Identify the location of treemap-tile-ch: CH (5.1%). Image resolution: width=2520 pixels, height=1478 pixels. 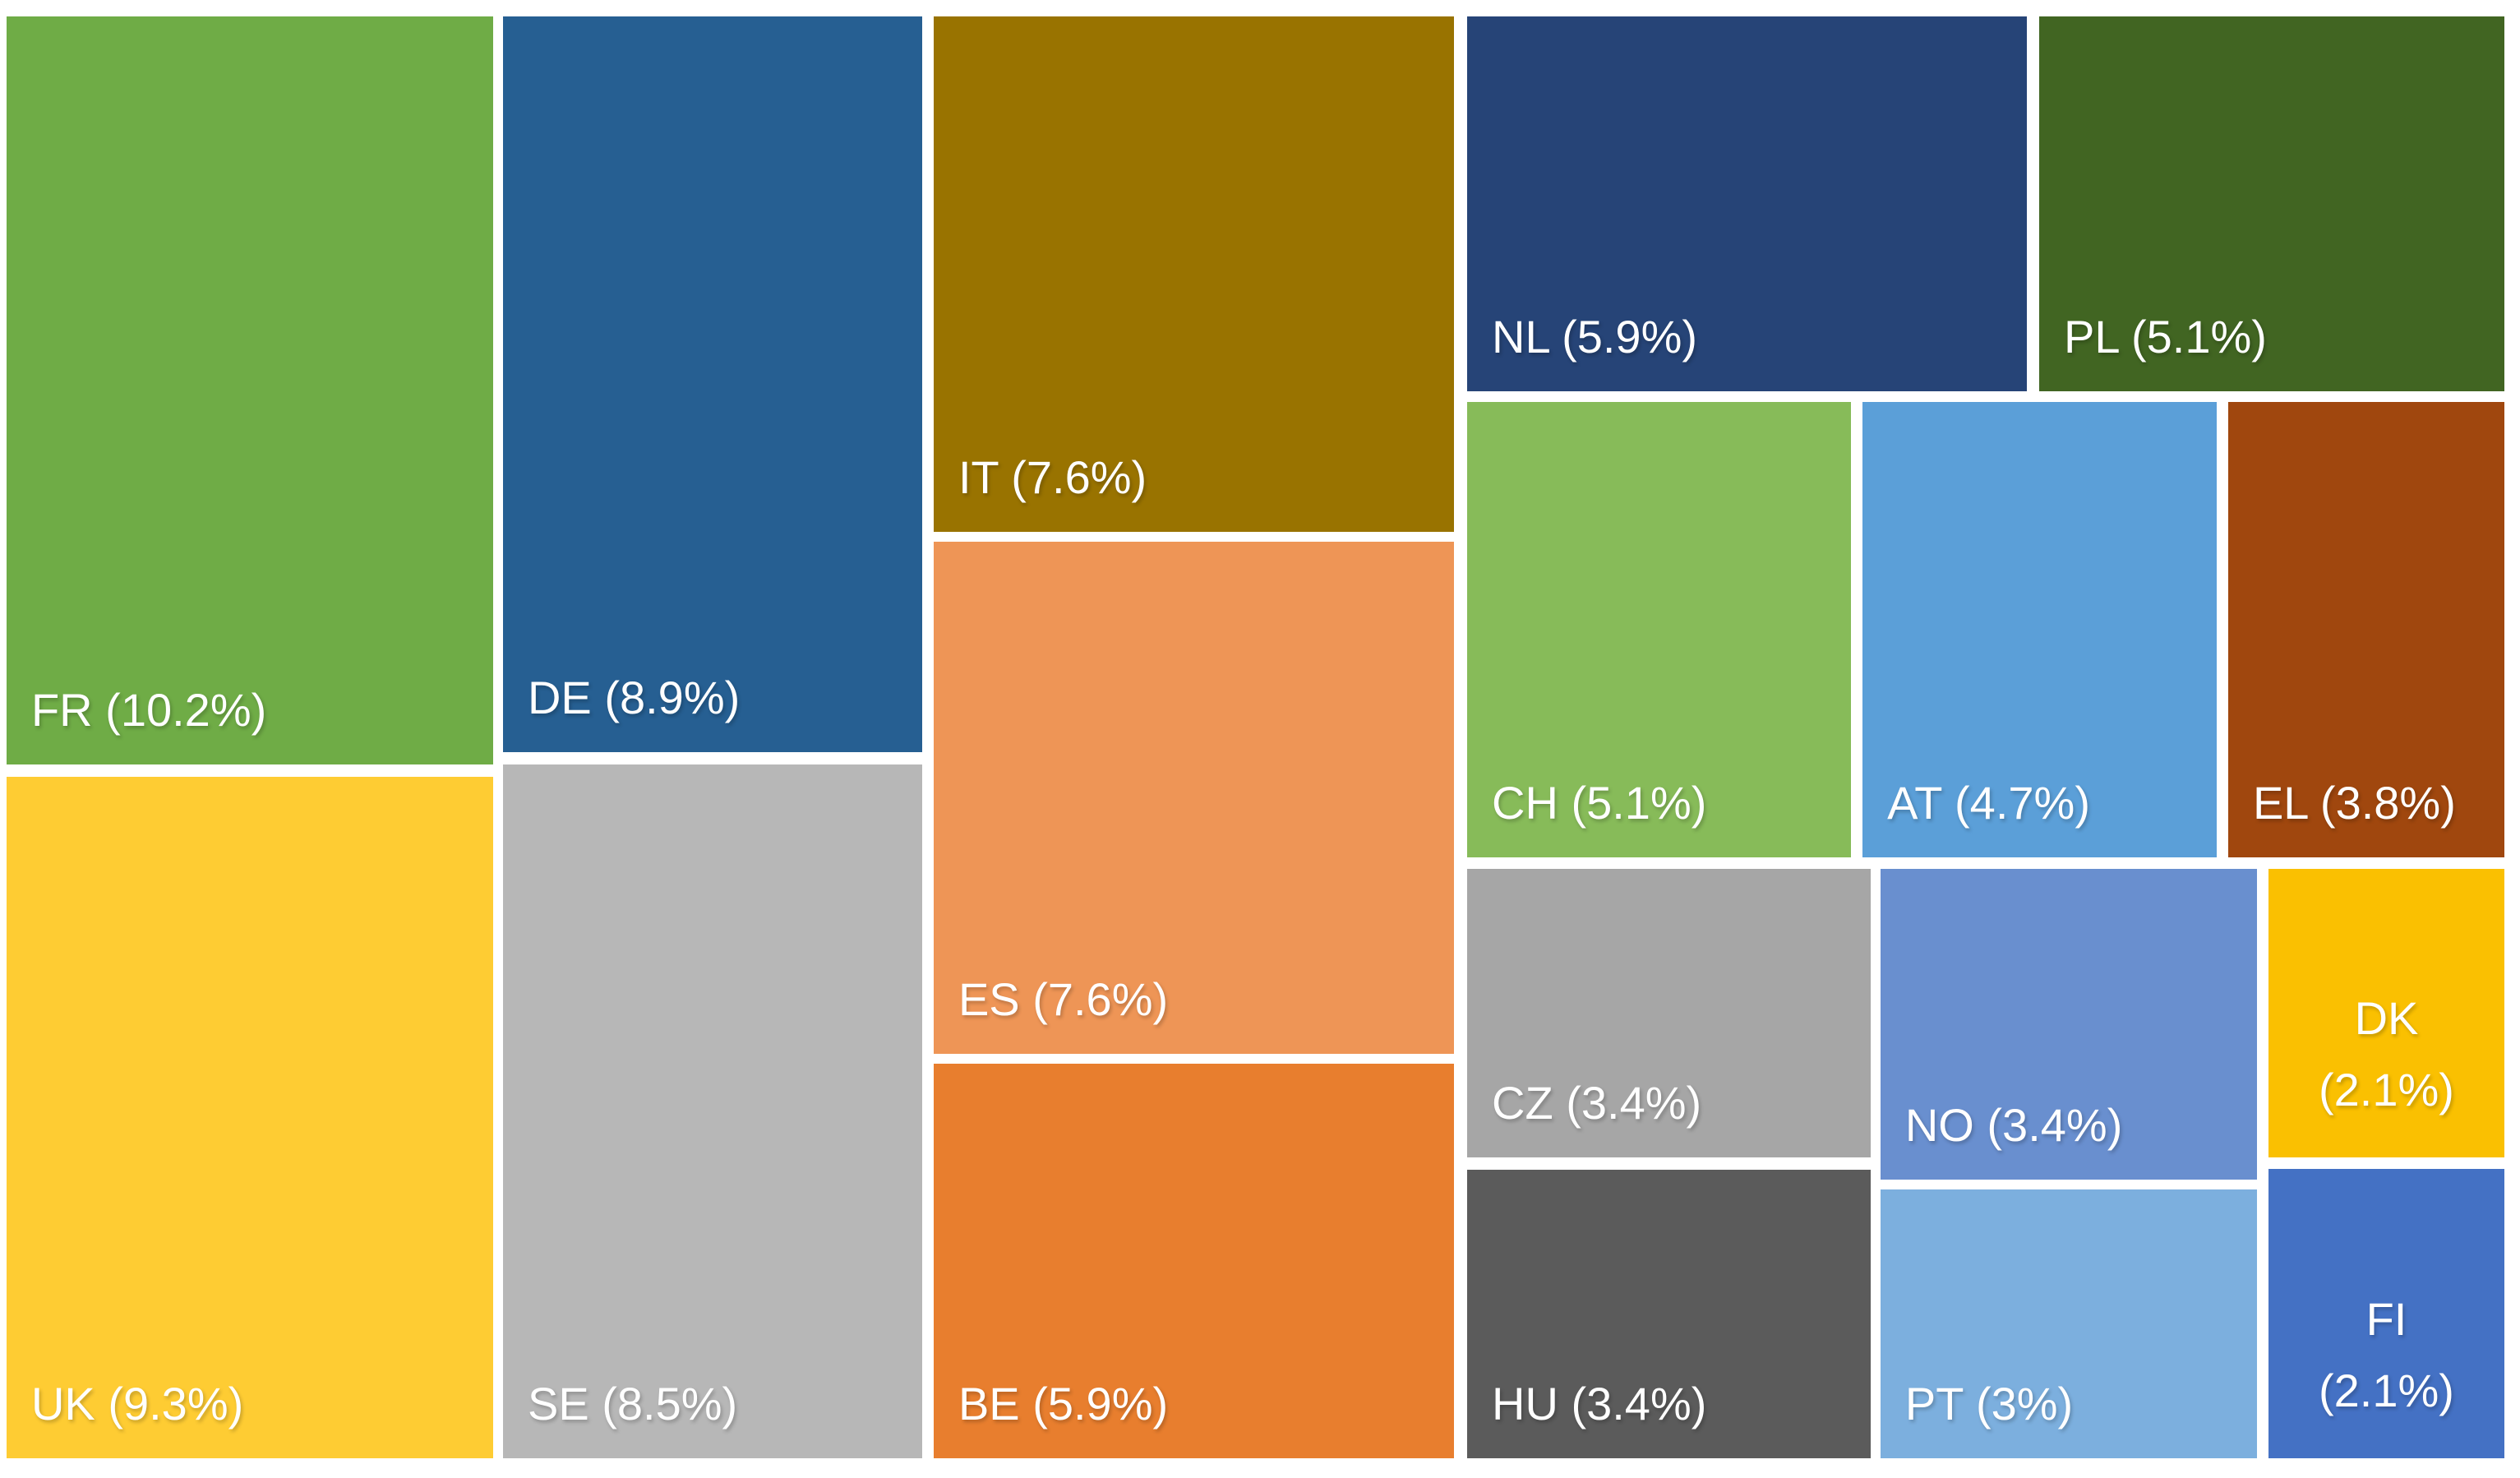
(1659, 629).